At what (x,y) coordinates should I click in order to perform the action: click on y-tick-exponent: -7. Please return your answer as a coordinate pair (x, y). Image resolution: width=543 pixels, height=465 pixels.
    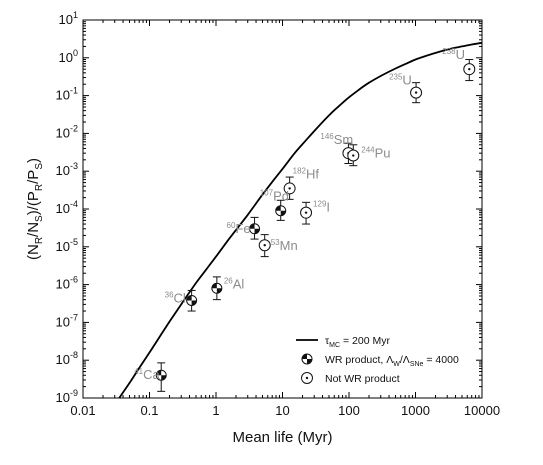
    Looking at the image, I should click on (74, 317).